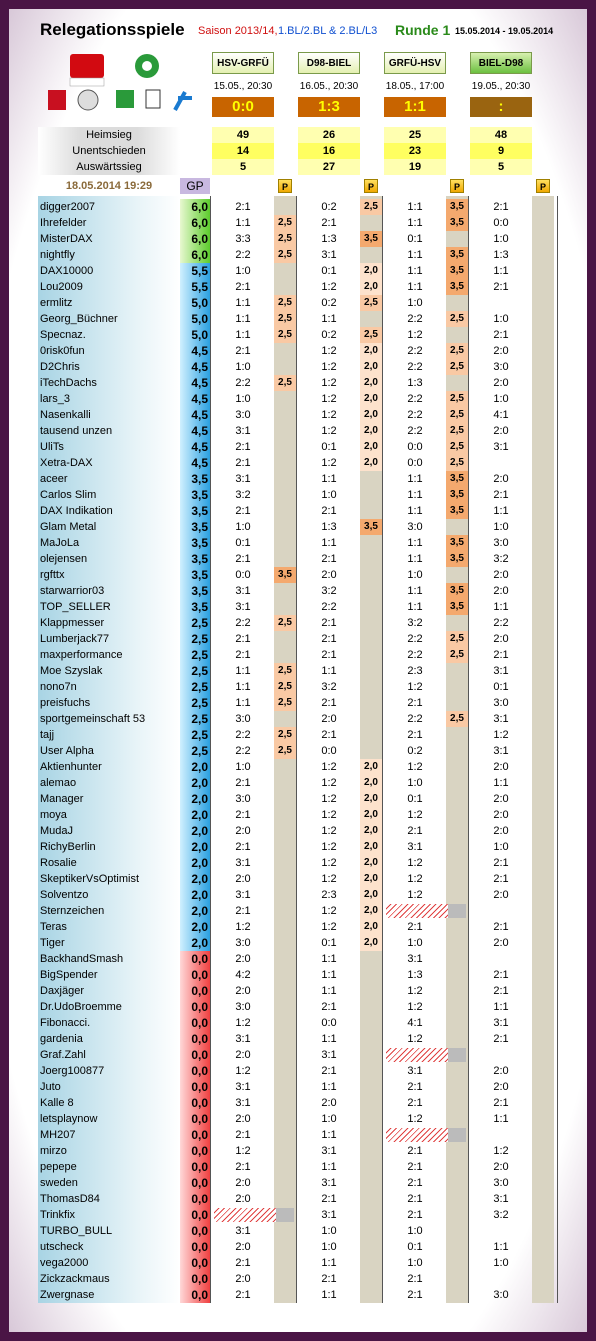 The width and height of the screenshot is (596, 1341). I want to click on stat-value: 19, so click(415, 167).